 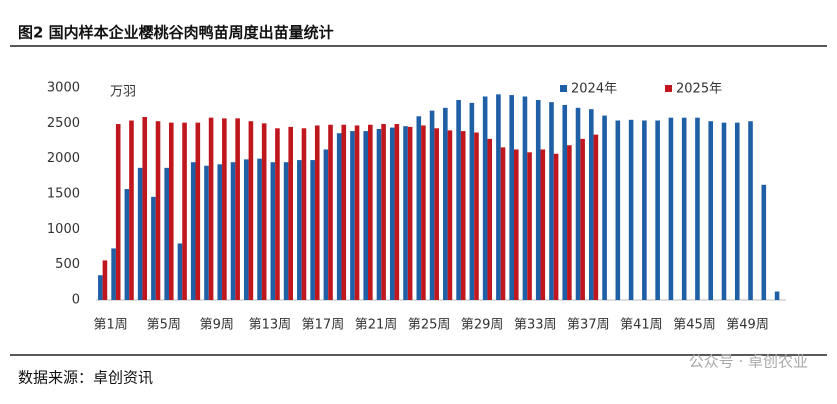 I want to click on y-tick-label: 2500, so click(x=63, y=123).